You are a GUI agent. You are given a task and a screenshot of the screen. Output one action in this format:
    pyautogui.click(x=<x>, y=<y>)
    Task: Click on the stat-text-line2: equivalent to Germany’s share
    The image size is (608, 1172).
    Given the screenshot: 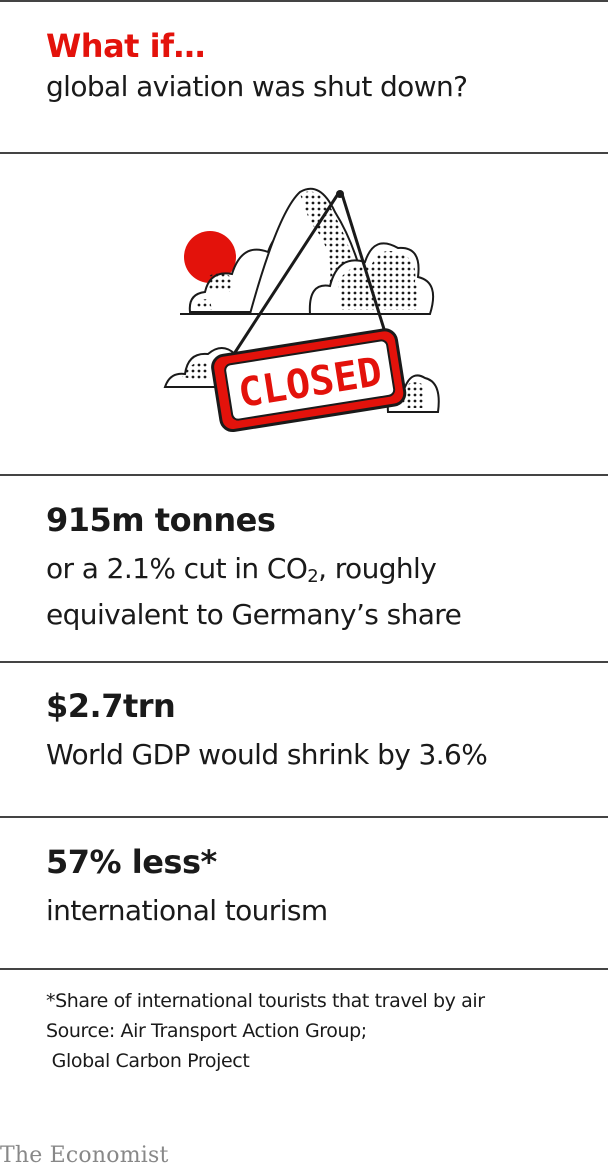 What is the action you would take?
    pyautogui.click(x=254, y=614)
    